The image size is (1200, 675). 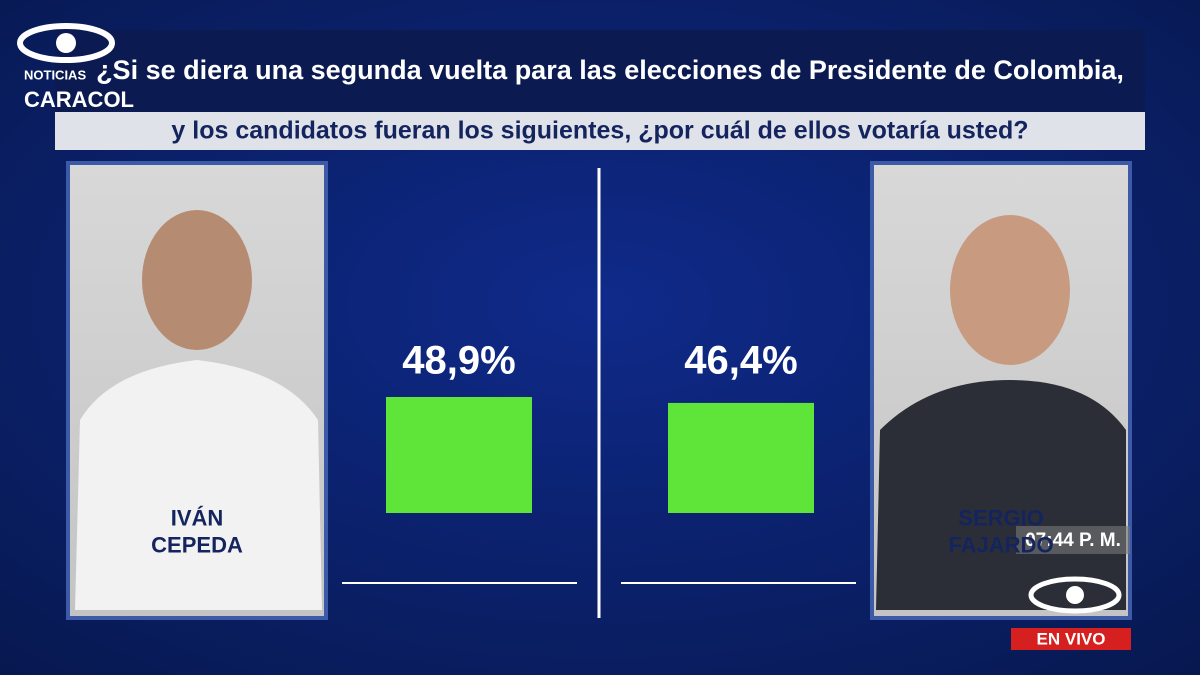 I want to click on live-box, so click(x=1071, y=639).